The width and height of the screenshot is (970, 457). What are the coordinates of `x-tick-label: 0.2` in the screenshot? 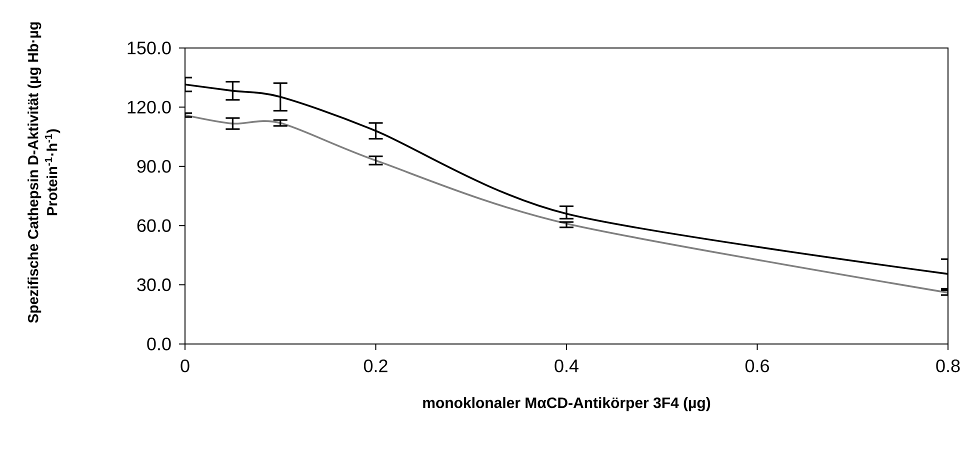 It's located at (376, 366).